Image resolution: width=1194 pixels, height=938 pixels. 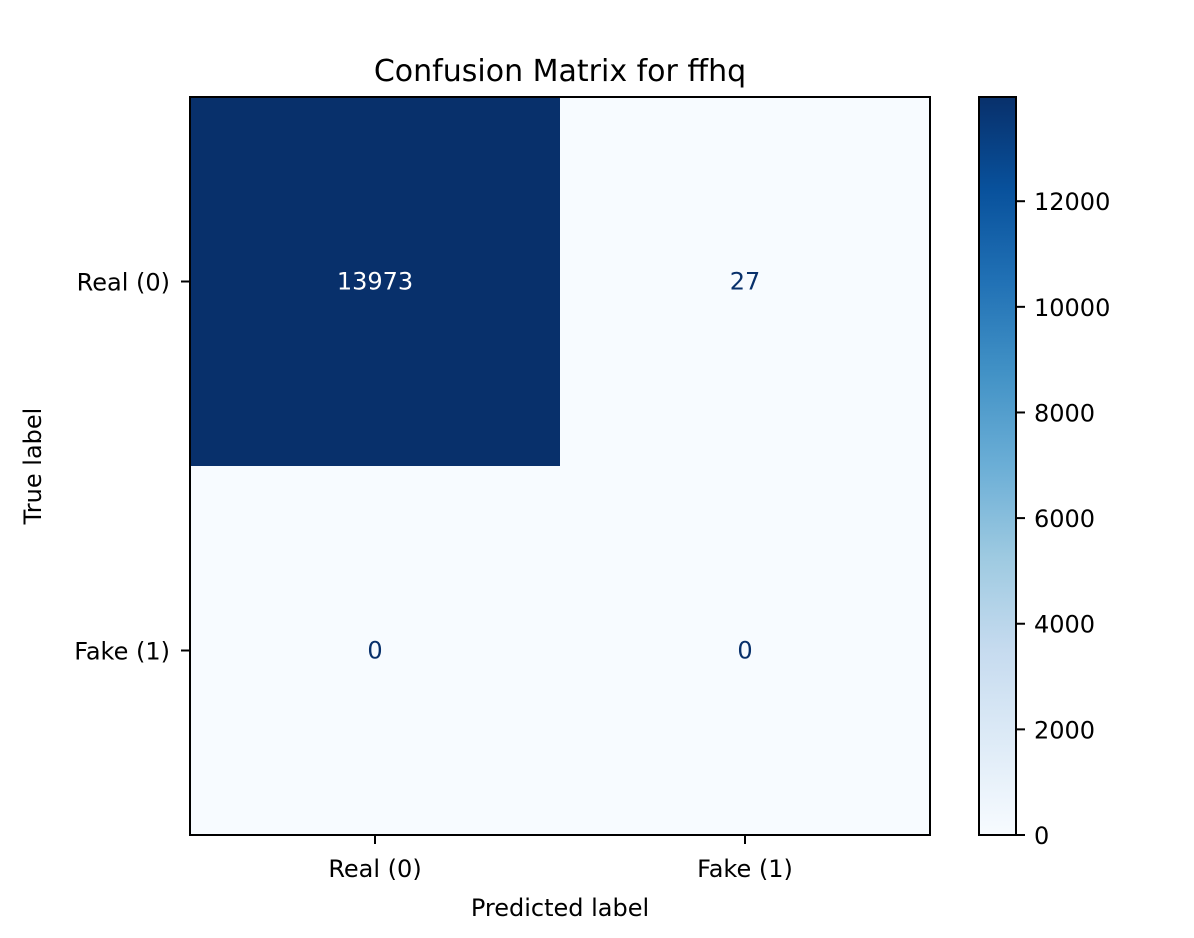 I want to click on x-axis-label: Predicted label, so click(x=560, y=908).